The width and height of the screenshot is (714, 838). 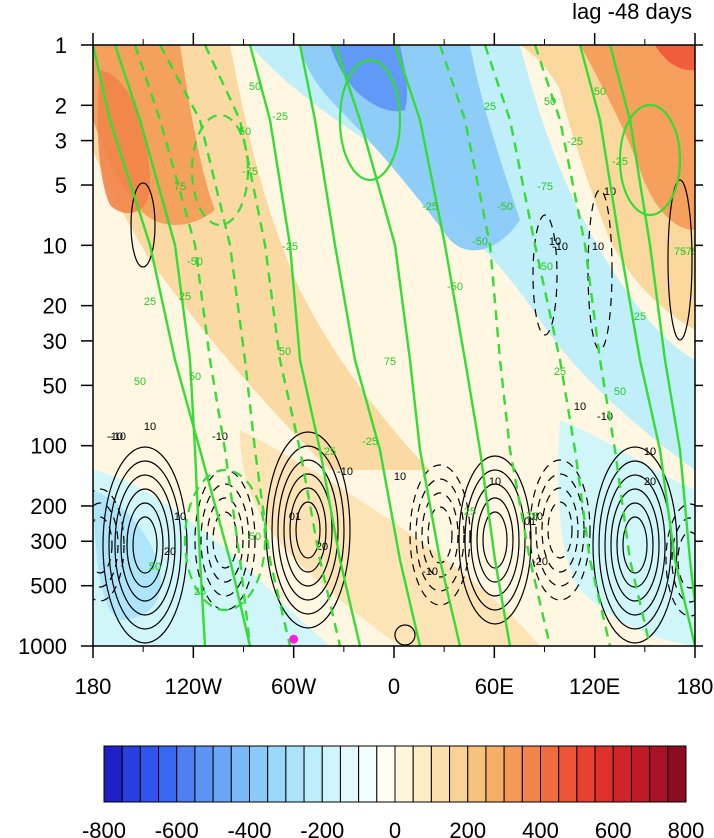 What do you see at coordinates (322, 828) in the screenshot?
I see `colorbar-tick-label: -200` at bounding box center [322, 828].